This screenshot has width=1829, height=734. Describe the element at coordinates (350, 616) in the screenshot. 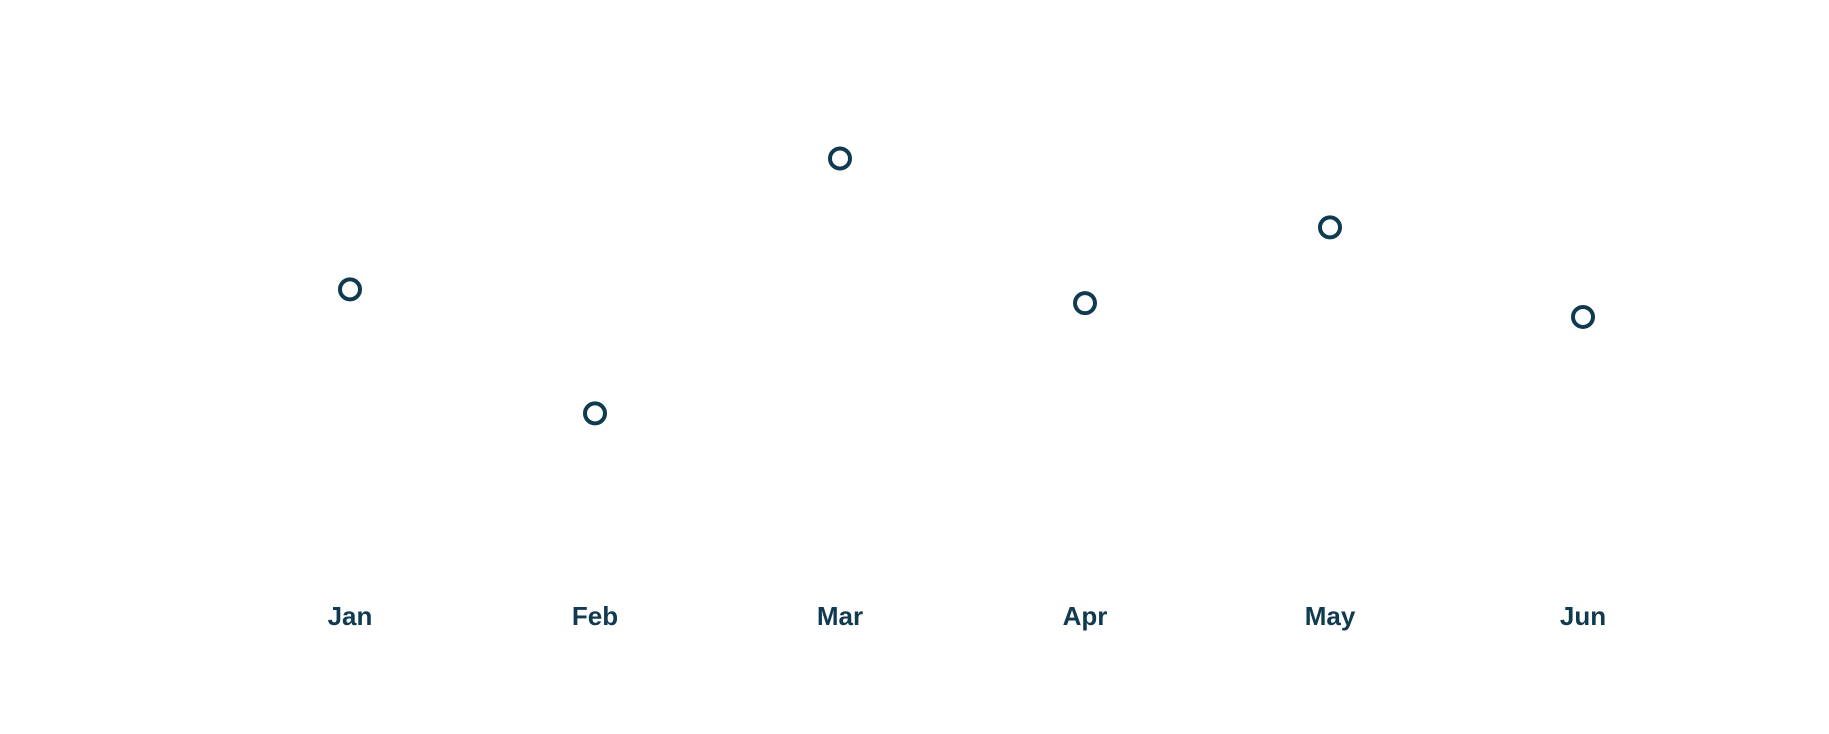

I see `x-tick-label-jan: Jan` at that location.